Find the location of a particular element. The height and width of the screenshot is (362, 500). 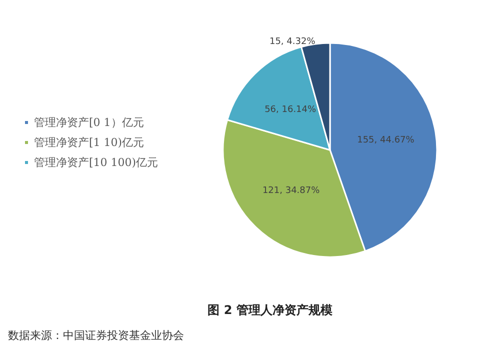

data-label: 155, 44.67% is located at coordinates (386, 141).